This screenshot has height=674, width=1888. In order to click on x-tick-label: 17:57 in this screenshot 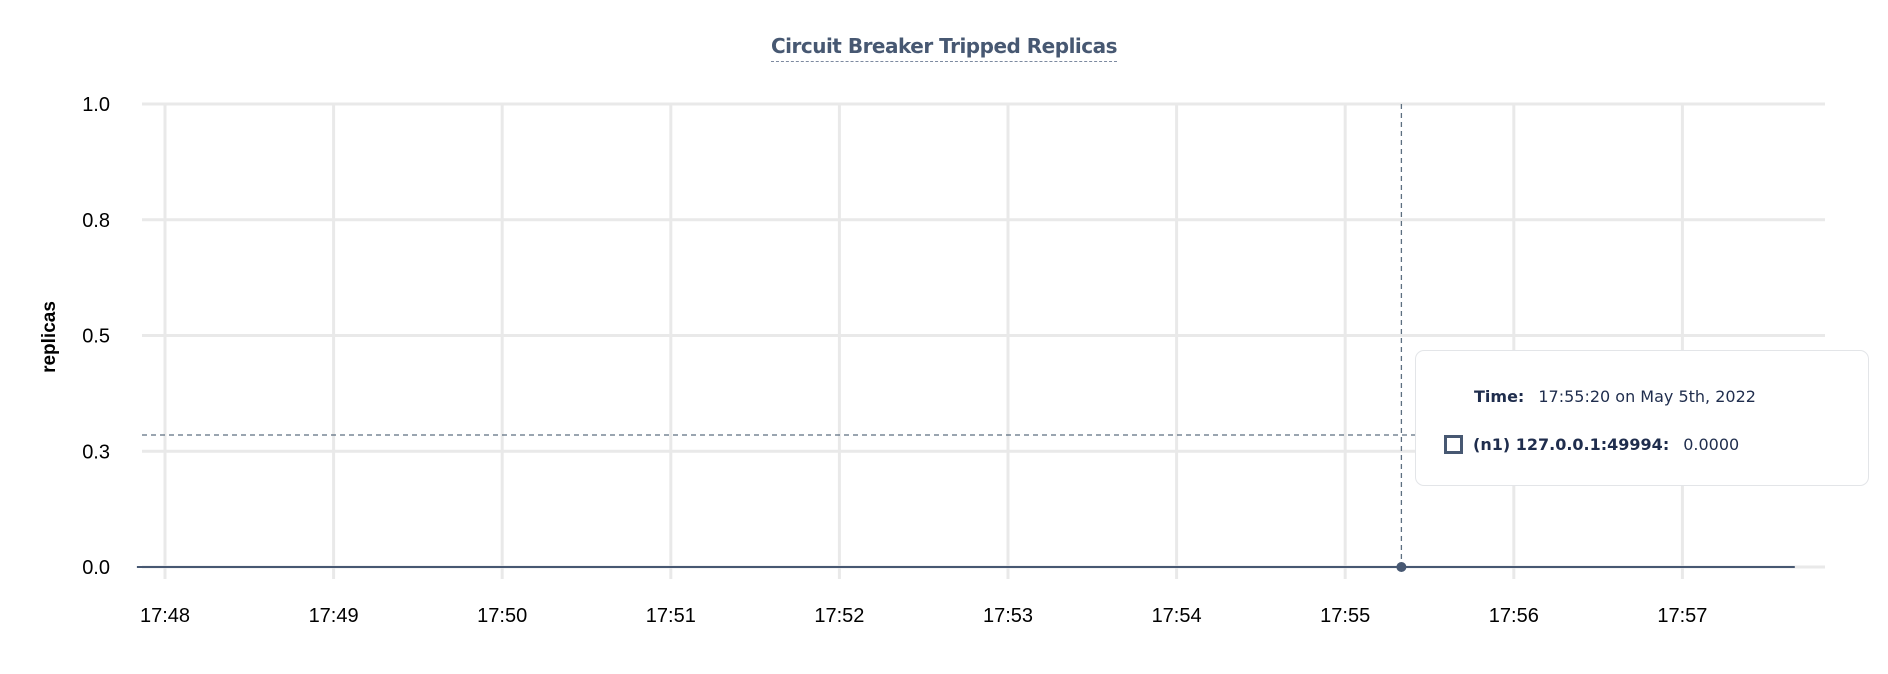, I will do `click(1682, 616)`.